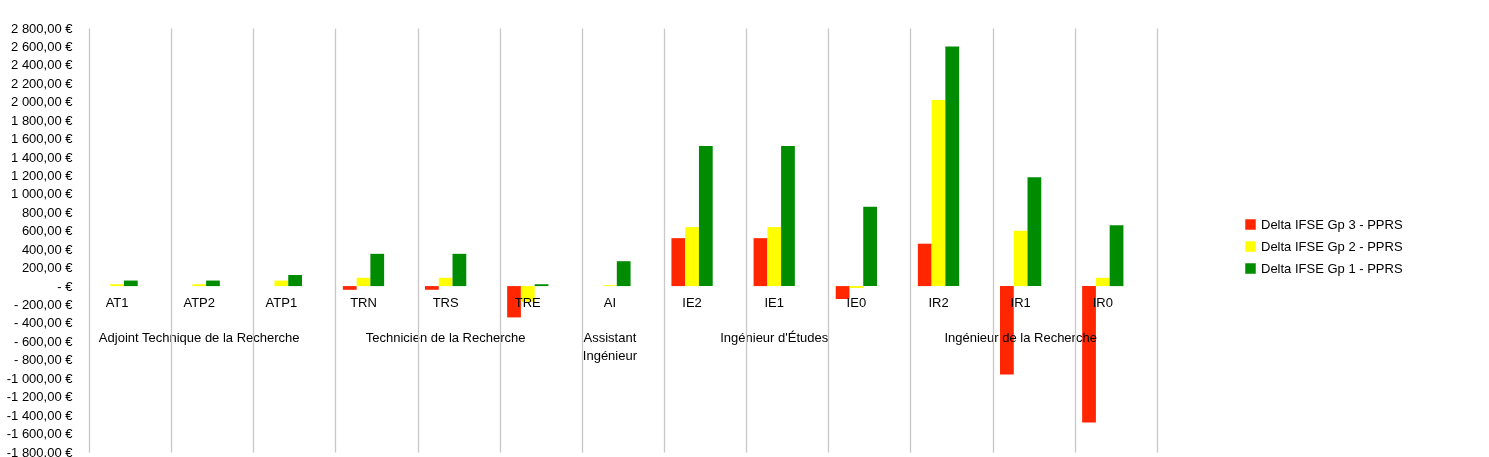 This screenshot has width=1489, height=457. Describe the element at coordinates (445, 338) in the screenshot. I see `annotation: Technicien de la Recherche` at that location.